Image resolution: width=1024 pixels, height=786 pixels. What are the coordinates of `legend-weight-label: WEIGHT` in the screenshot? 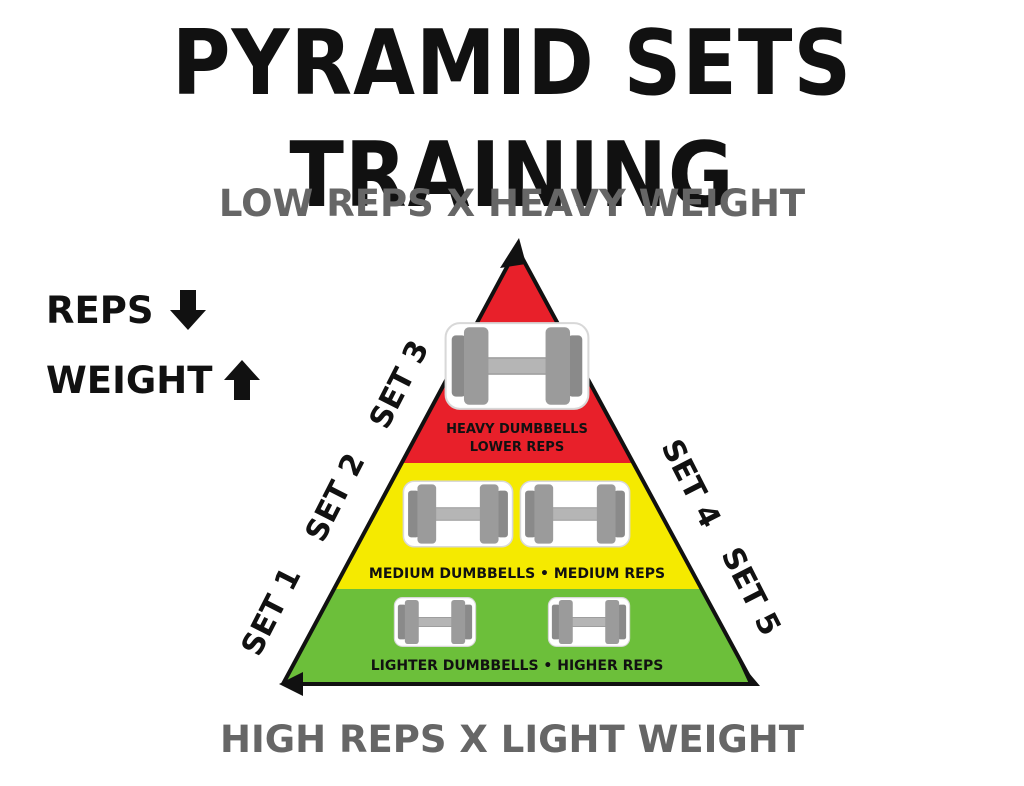 It's located at (129, 380).